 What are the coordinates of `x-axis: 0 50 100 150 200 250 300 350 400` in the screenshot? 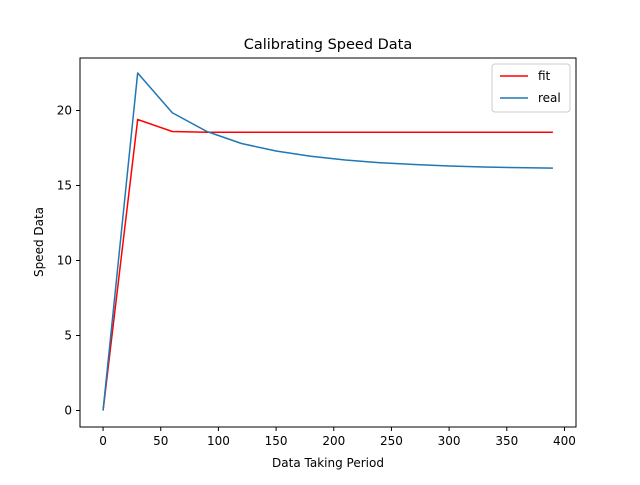 It's located at (337, 437).